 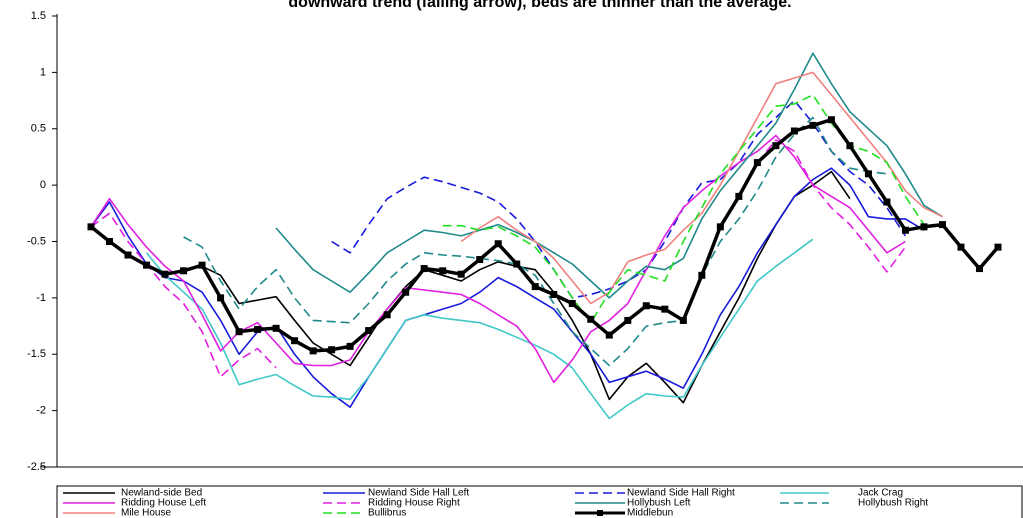 What do you see at coordinates (600, 513) in the screenshot?
I see `legend-marker` at bounding box center [600, 513].